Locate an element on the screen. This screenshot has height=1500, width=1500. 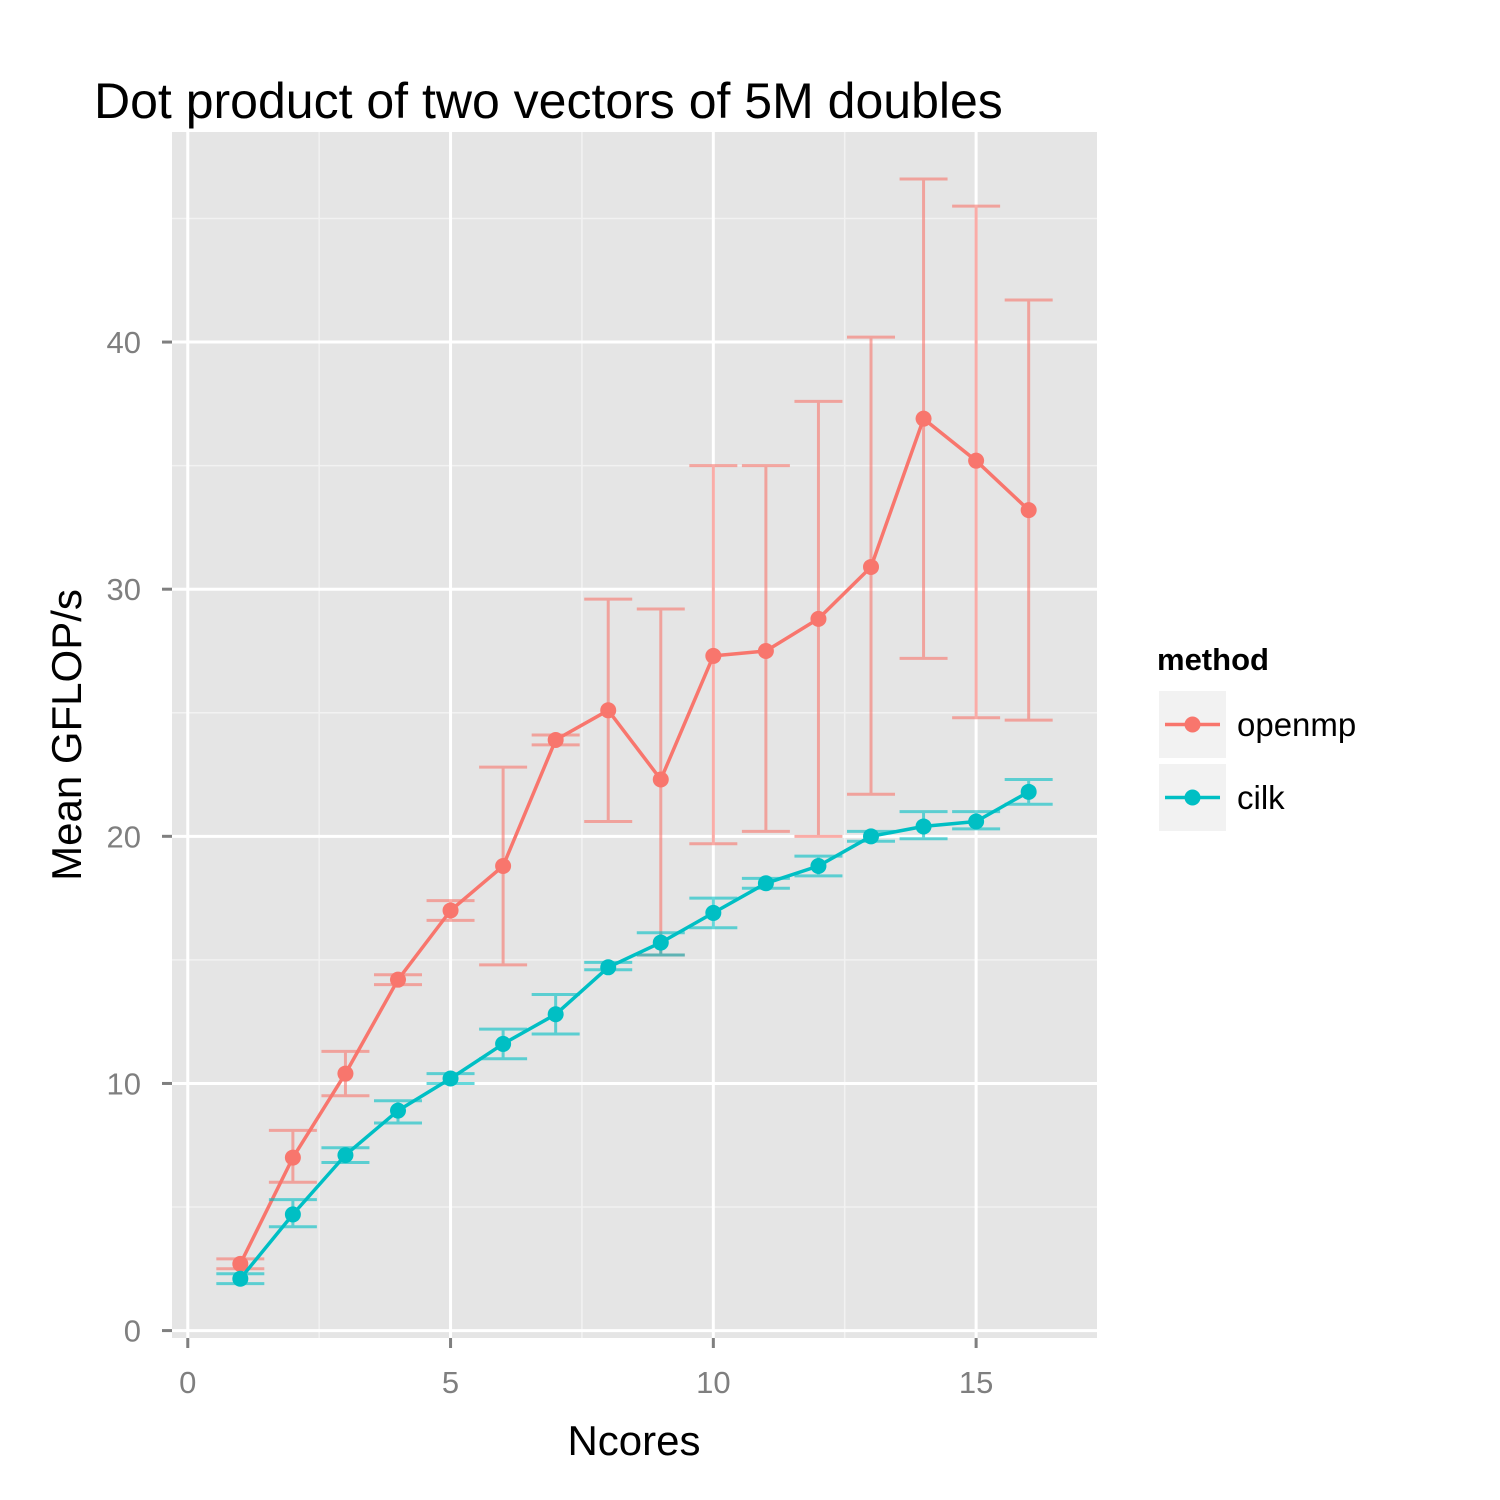
x-tick-label: 0 is located at coordinates (187, 1382).